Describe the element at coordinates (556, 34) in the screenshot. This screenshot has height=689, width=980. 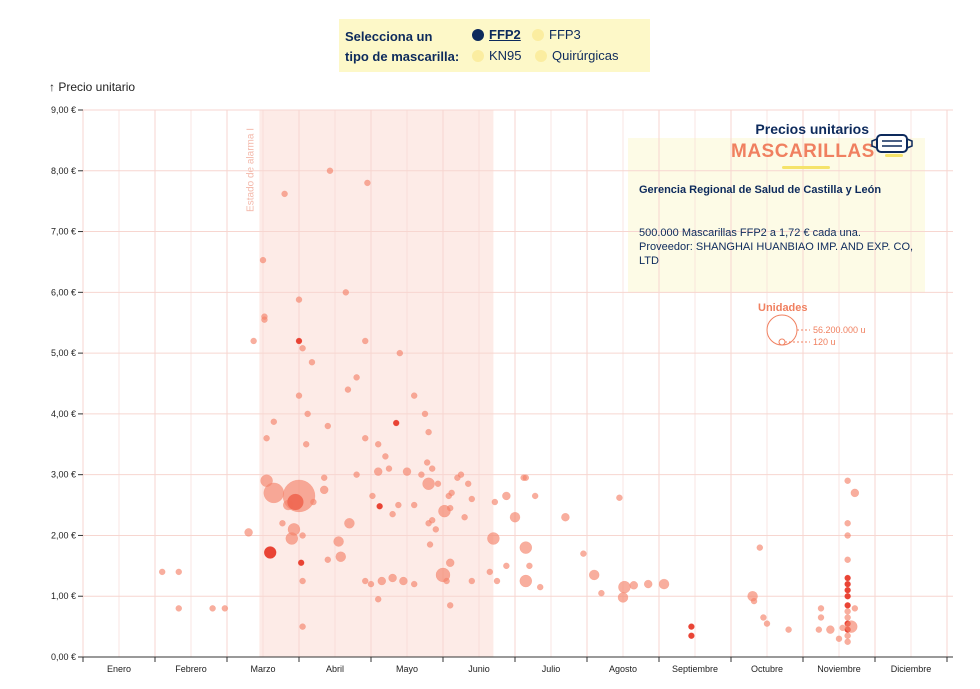
I see `option-ffp3: FFP3` at that location.